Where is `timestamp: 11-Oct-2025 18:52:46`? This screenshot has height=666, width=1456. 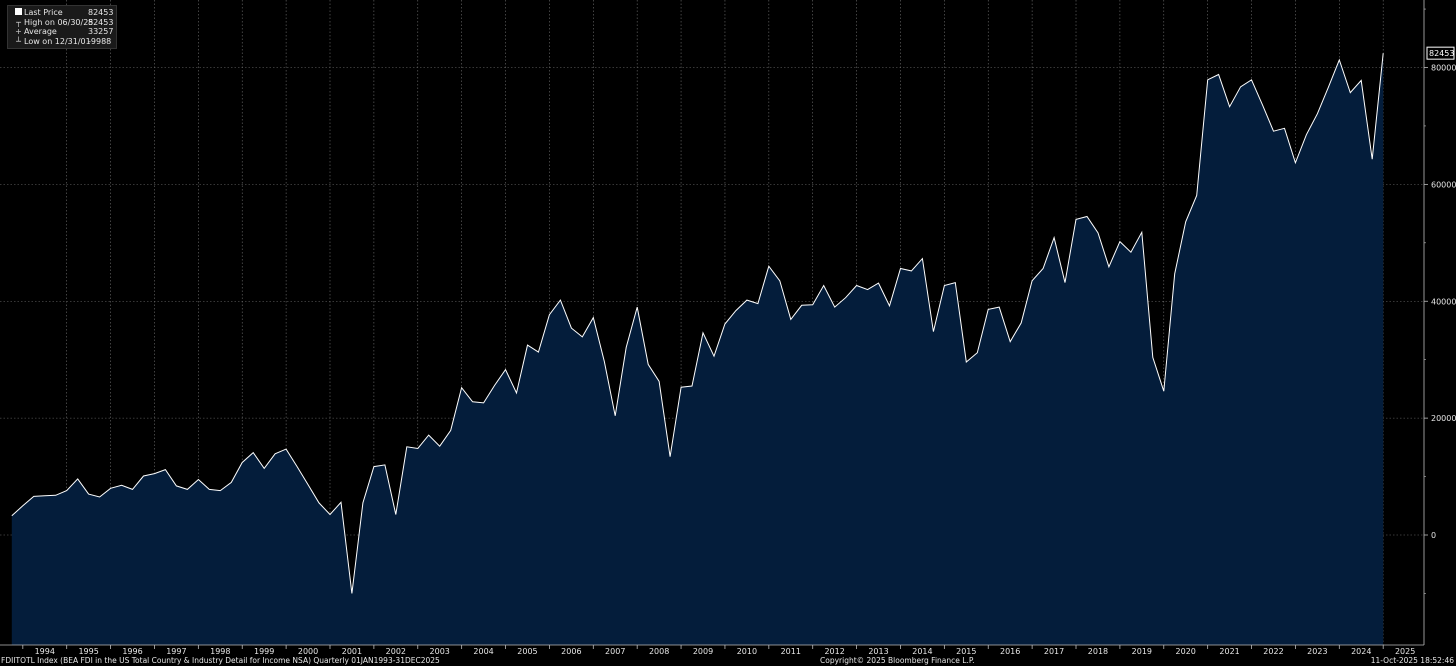
timestamp: 11-Oct-2025 18:52:46 is located at coordinates (1412, 660).